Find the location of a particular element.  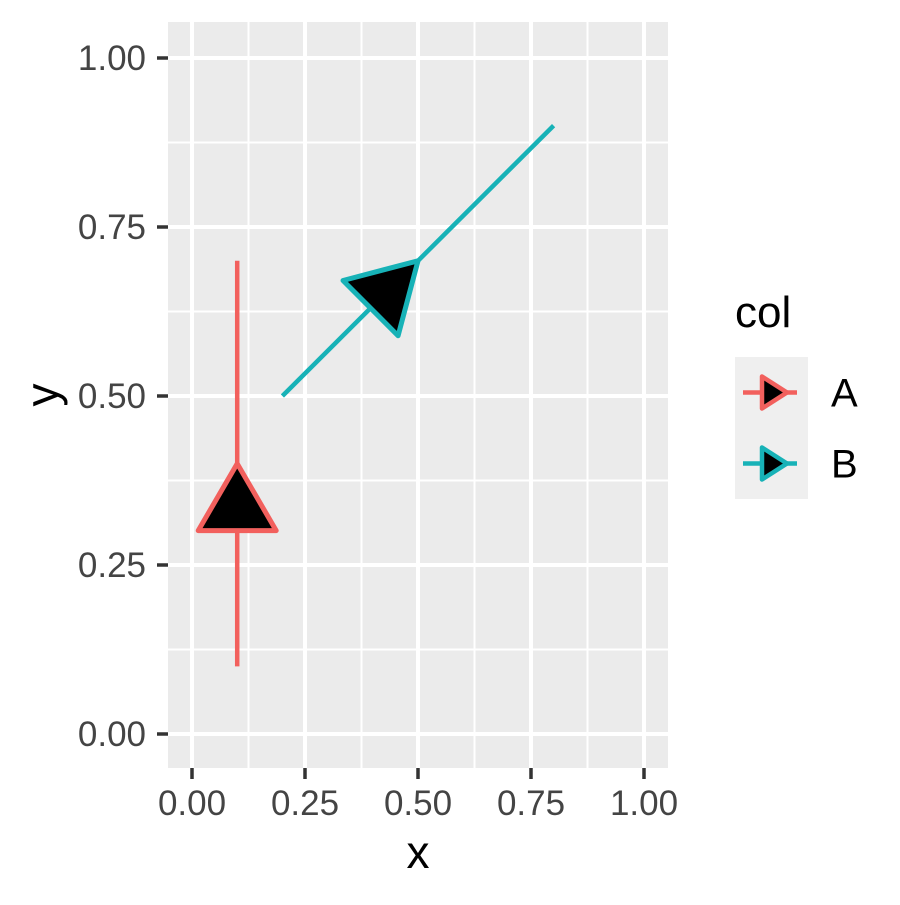

legend-key-arrowhead-A is located at coordinates (774, 392).